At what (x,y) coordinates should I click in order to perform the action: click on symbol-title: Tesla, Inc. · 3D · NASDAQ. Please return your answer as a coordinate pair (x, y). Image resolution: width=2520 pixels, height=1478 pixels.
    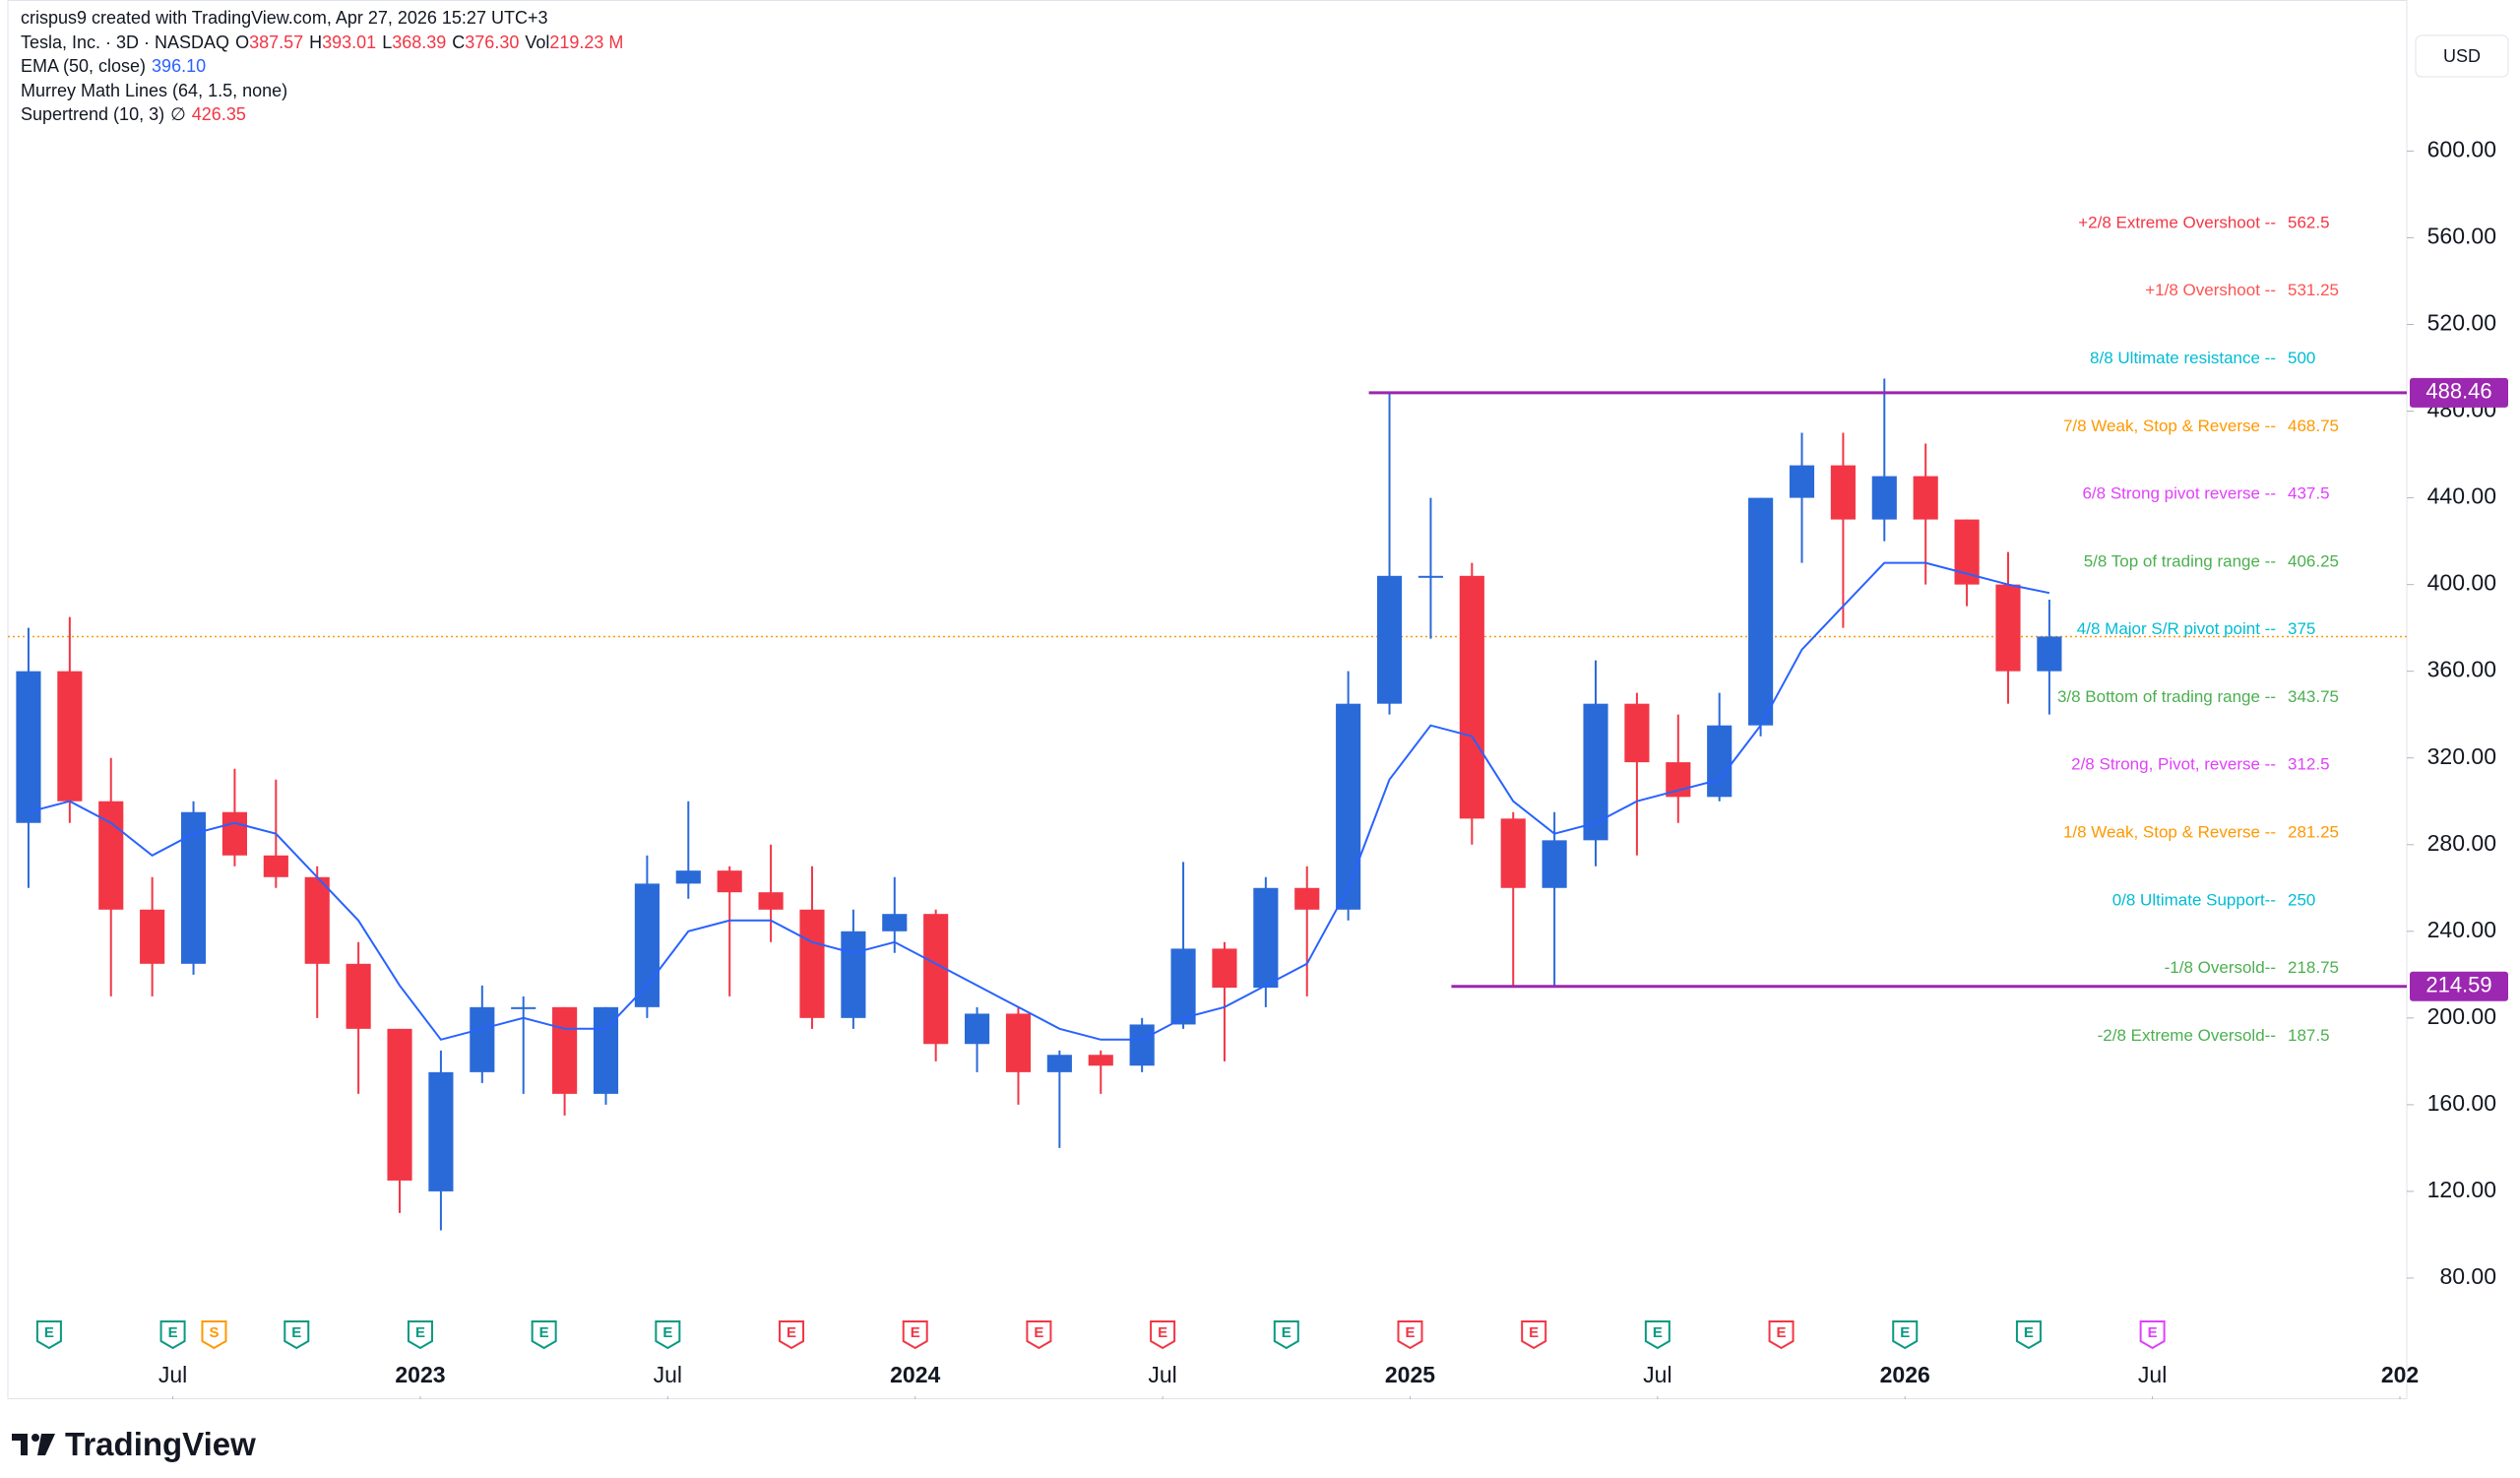
    Looking at the image, I should click on (125, 42).